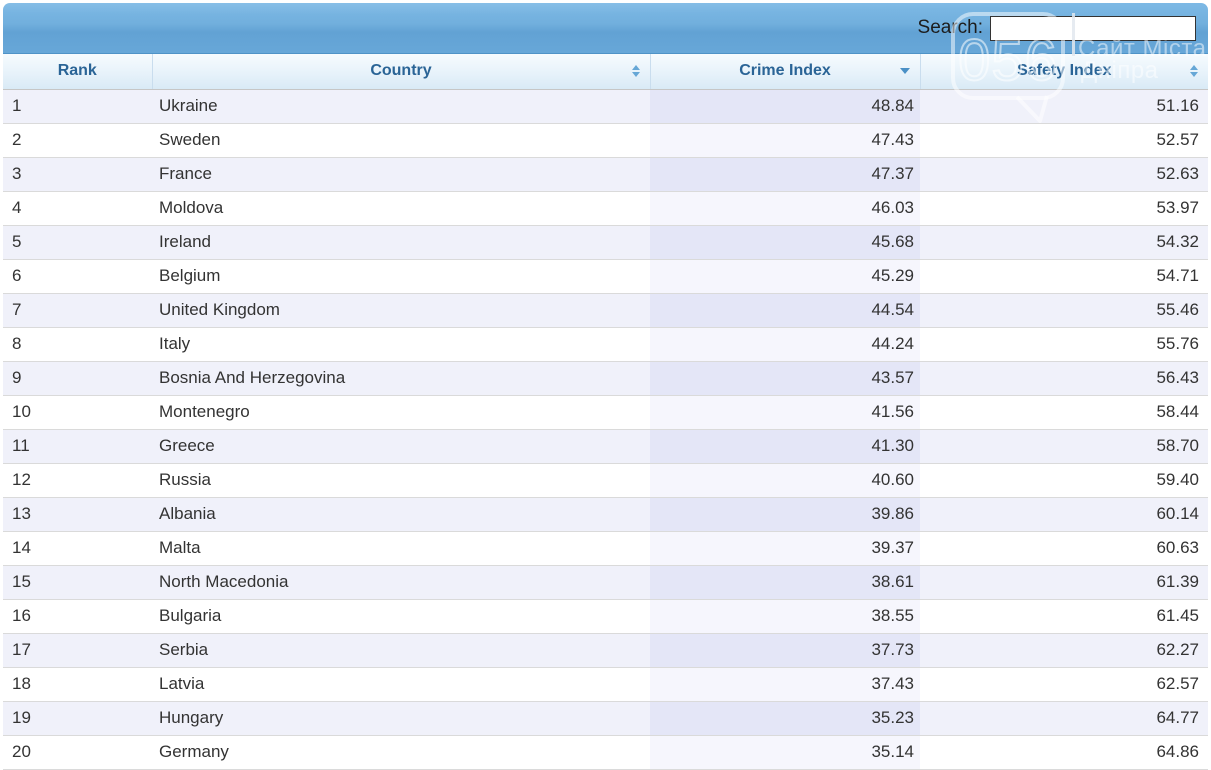  Describe the element at coordinates (785, 446) in the screenshot. I see `crime-index-cell: 41.30` at that location.